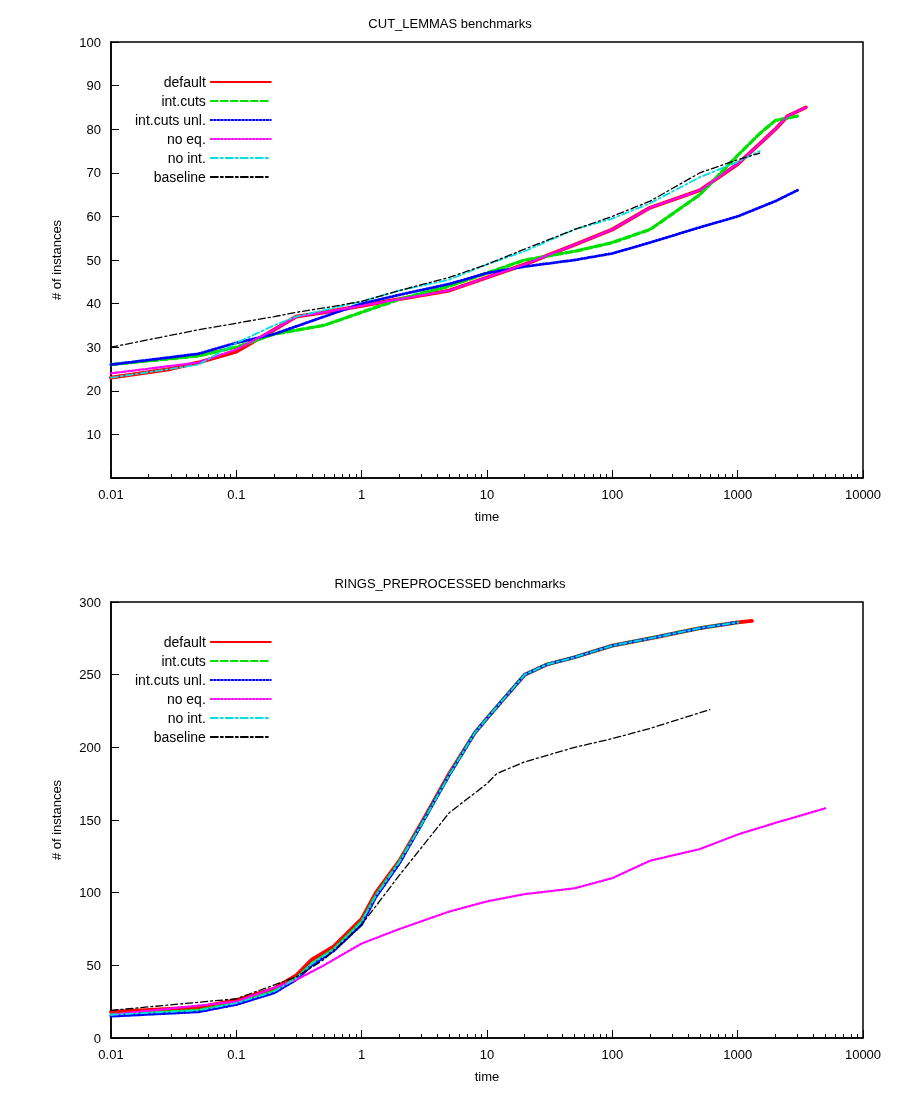 This screenshot has width=900, height=1120. Describe the element at coordinates (450, 23) in the screenshot. I see `chart-title: CUT_LEMMAS benchmarks` at that location.